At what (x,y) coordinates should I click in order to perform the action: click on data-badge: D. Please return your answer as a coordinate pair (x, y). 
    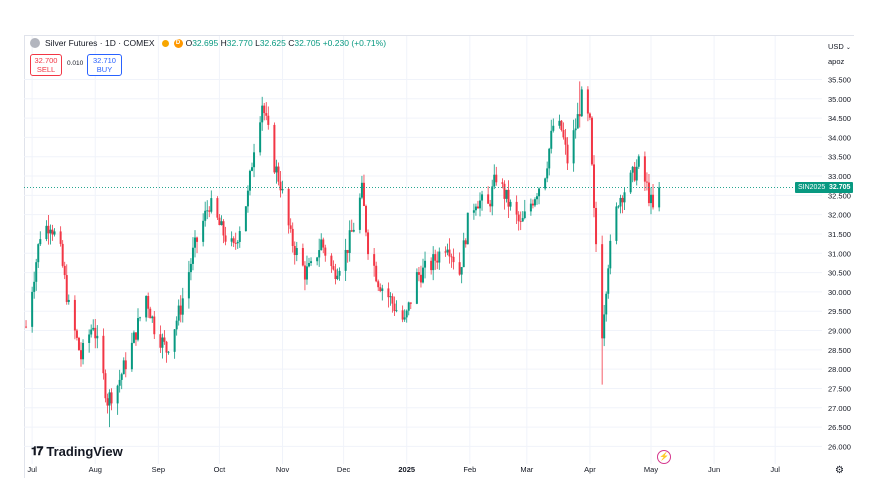
    Looking at the image, I should click on (178, 43).